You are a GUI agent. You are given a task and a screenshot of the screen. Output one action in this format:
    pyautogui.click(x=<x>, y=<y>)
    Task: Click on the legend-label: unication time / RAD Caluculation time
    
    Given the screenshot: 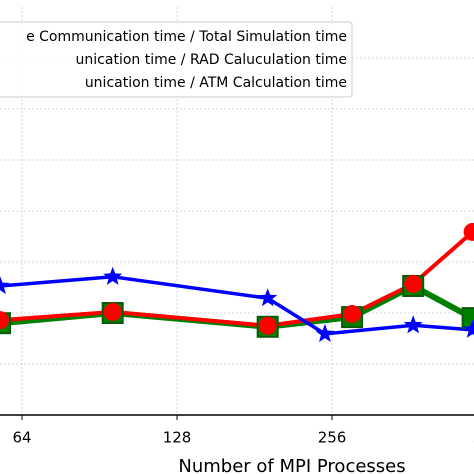 What is the action you would take?
    pyautogui.click(x=211, y=60)
    